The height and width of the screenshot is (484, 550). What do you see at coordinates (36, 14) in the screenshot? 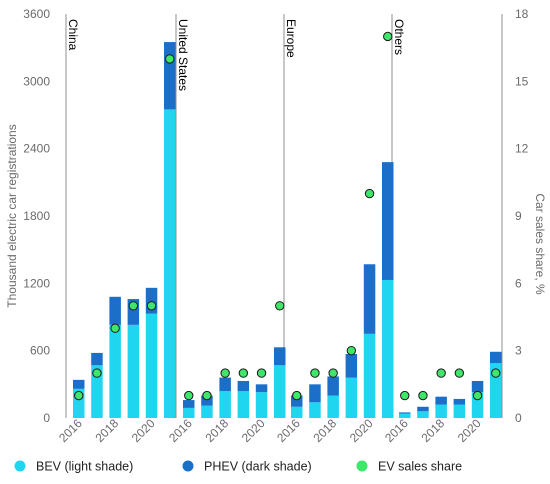
I see `y-tick-label: 3600` at bounding box center [36, 14].